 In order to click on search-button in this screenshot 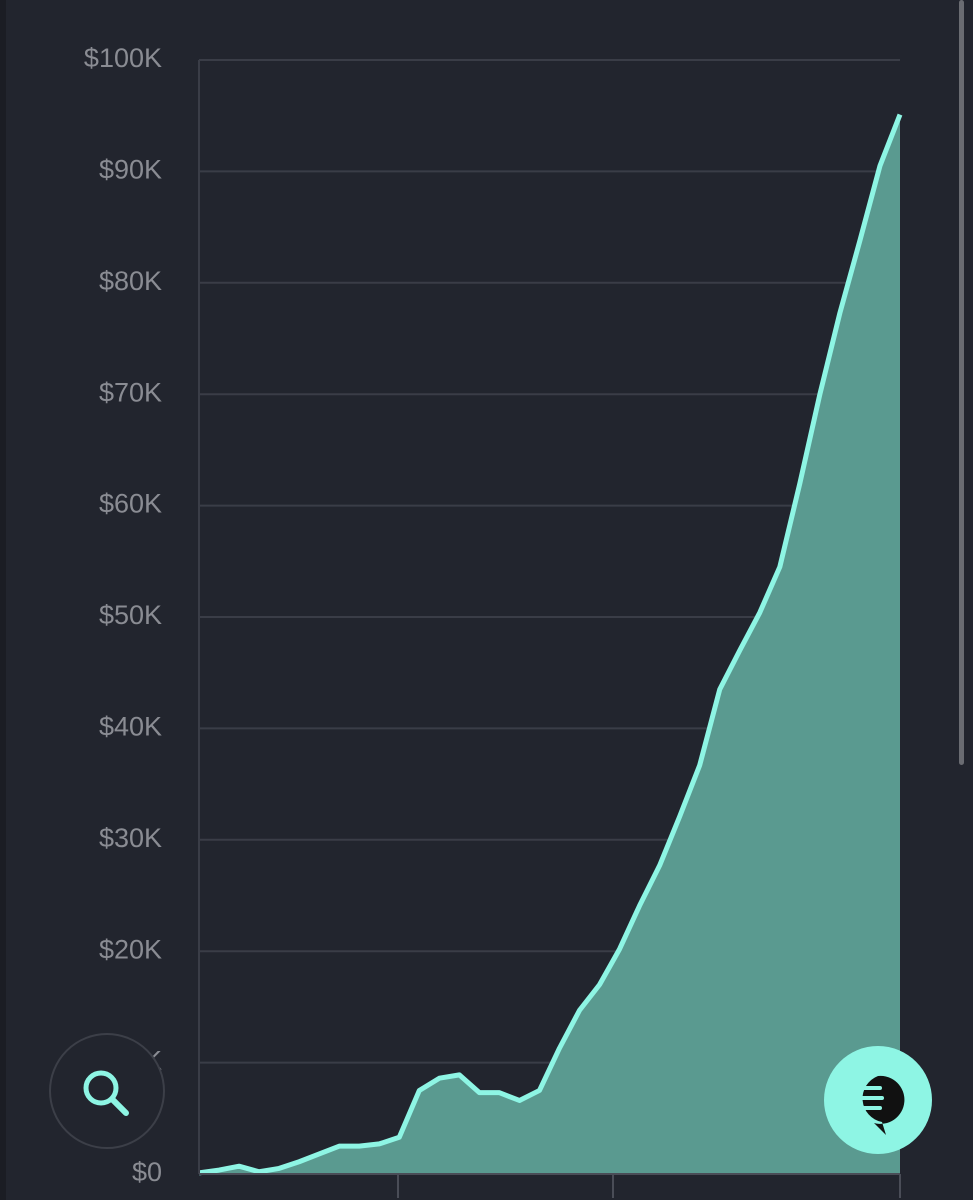, I will do `click(107, 1091)`.